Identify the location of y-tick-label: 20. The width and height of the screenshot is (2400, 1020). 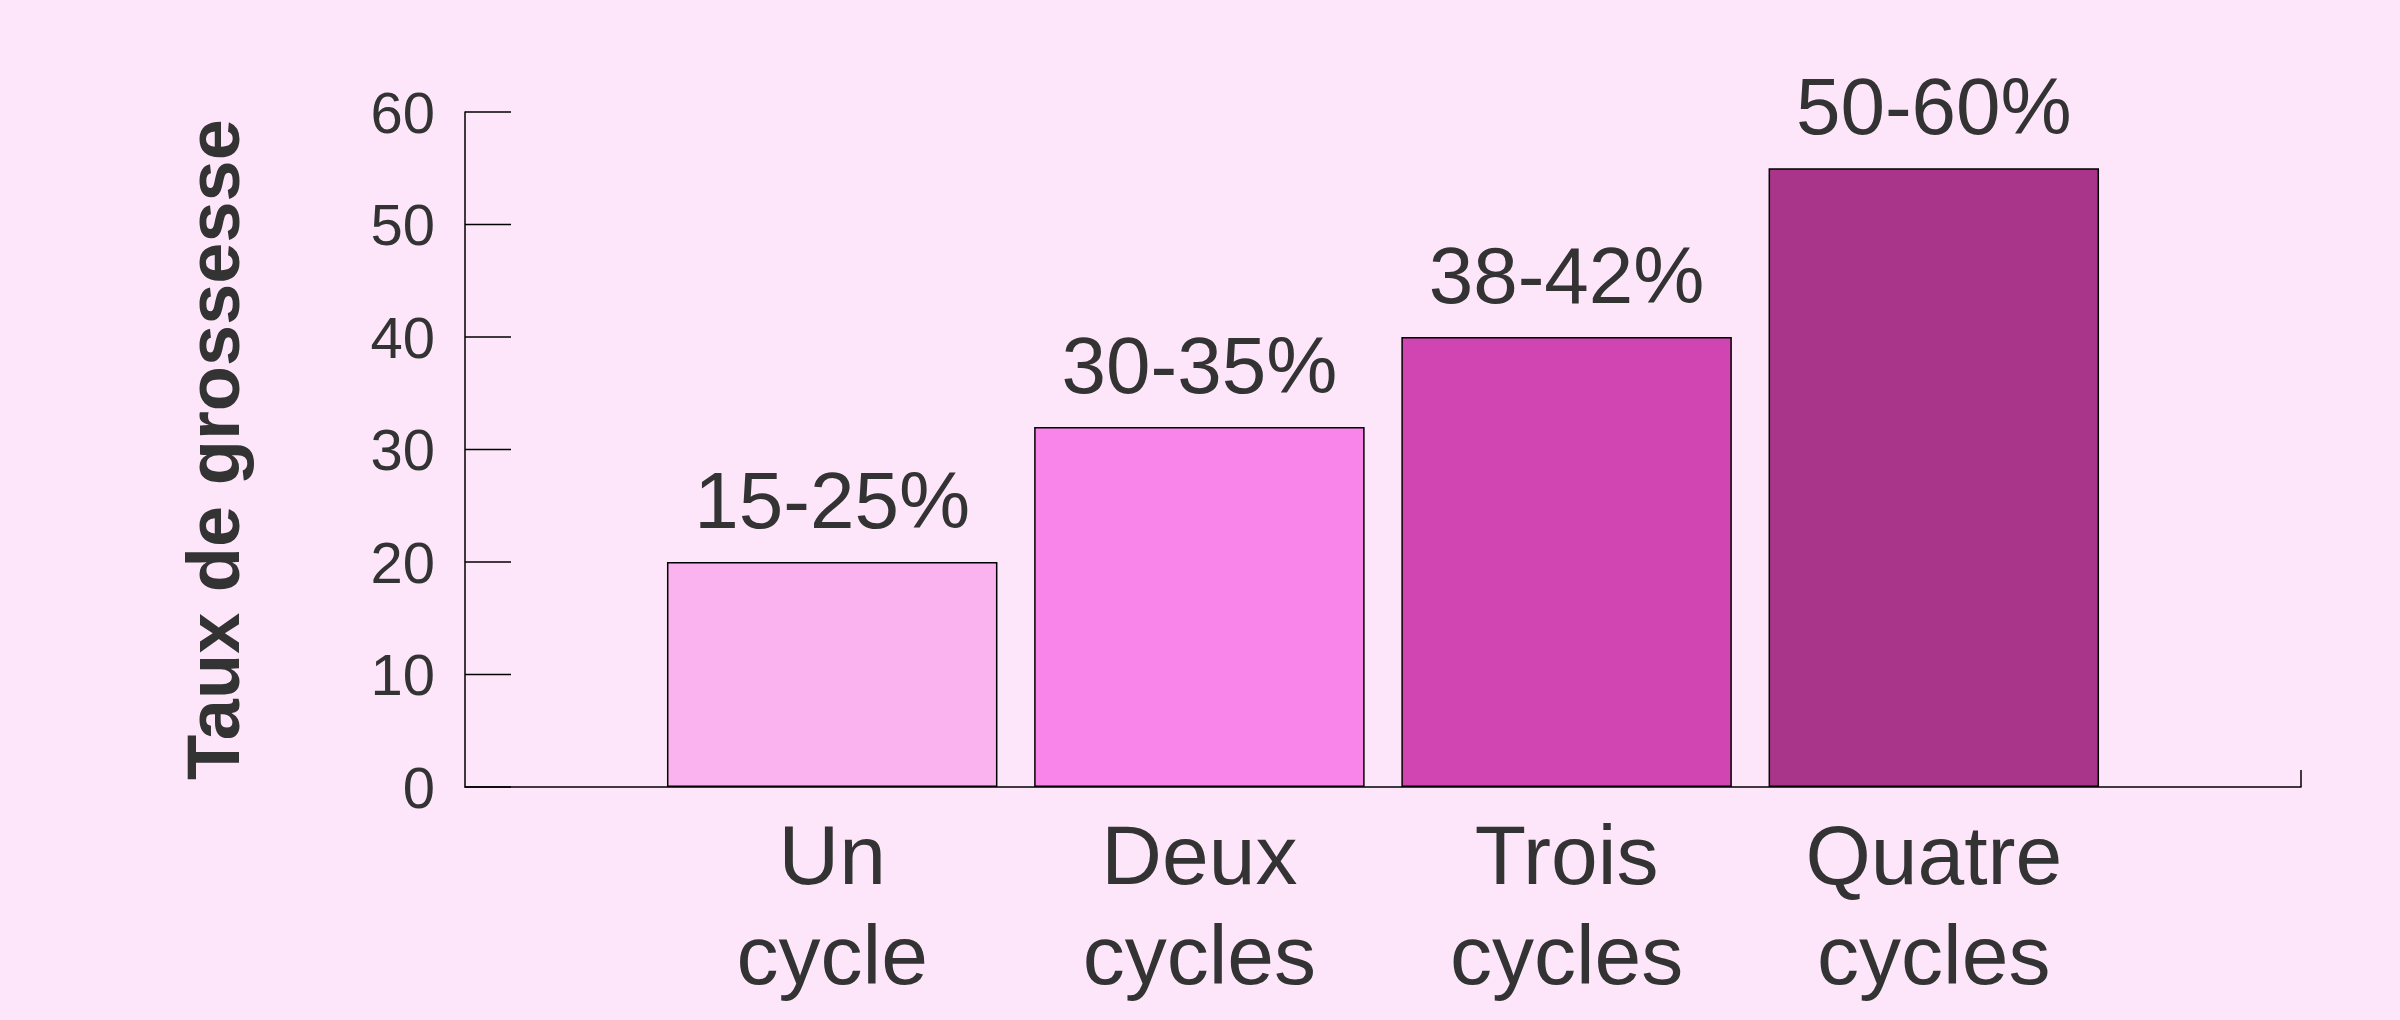
(402, 562).